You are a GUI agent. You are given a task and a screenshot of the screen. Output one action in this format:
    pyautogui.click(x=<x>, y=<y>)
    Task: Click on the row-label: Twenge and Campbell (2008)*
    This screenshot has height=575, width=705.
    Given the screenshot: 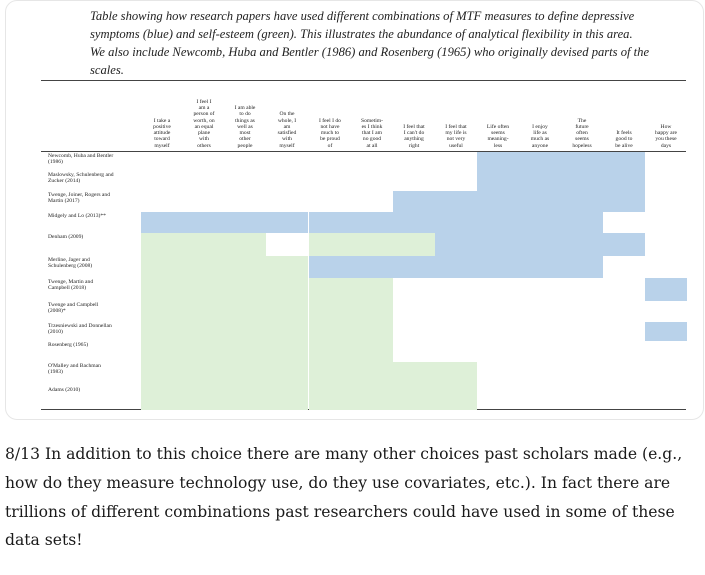 What is the action you would take?
    pyautogui.click(x=73, y=308)
    